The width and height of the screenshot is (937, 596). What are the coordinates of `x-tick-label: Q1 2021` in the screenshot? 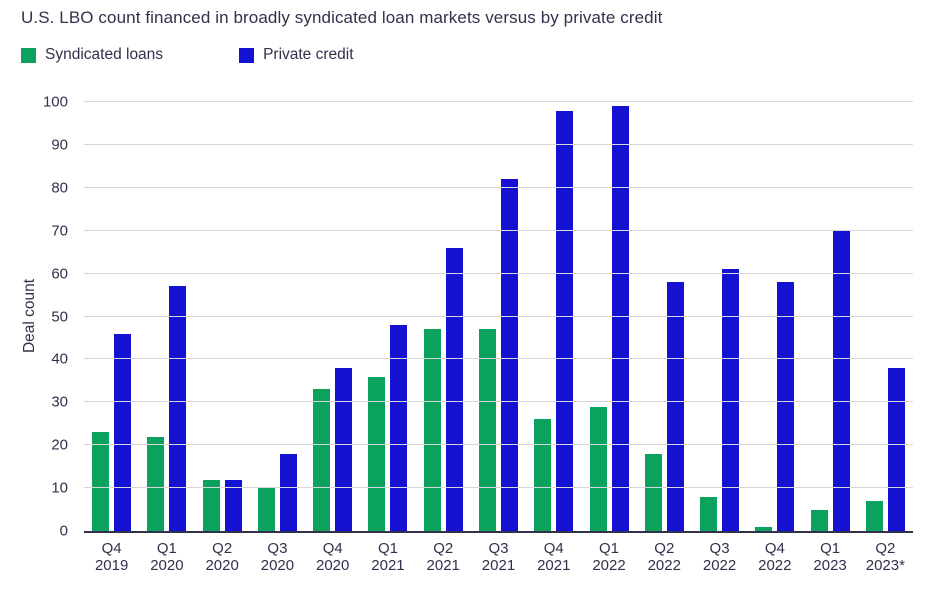 It's located at (388, 557).